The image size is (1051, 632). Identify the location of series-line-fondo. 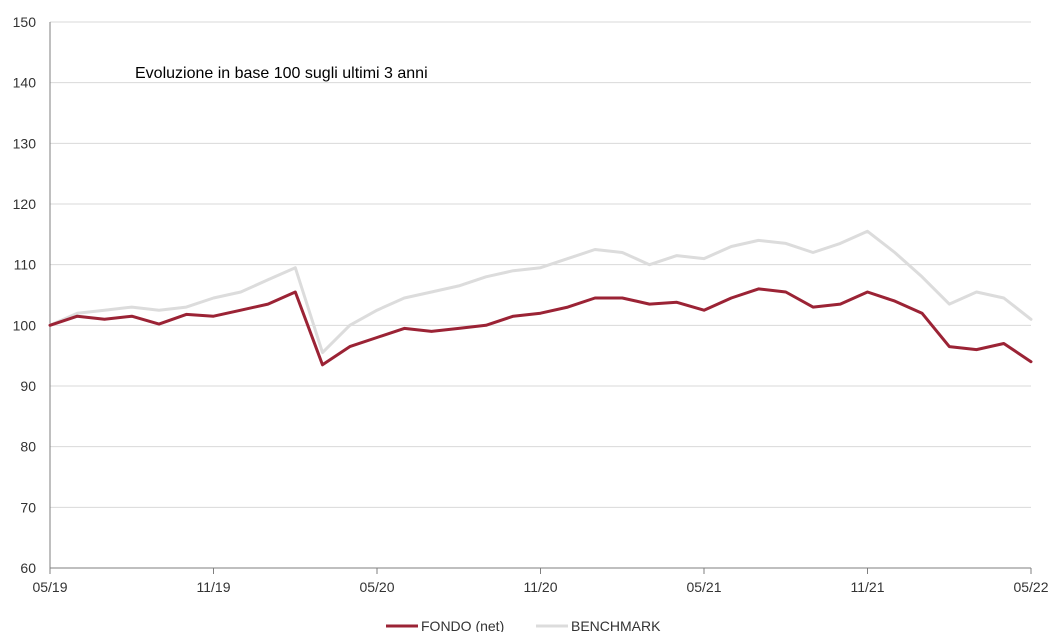
(540, 327).